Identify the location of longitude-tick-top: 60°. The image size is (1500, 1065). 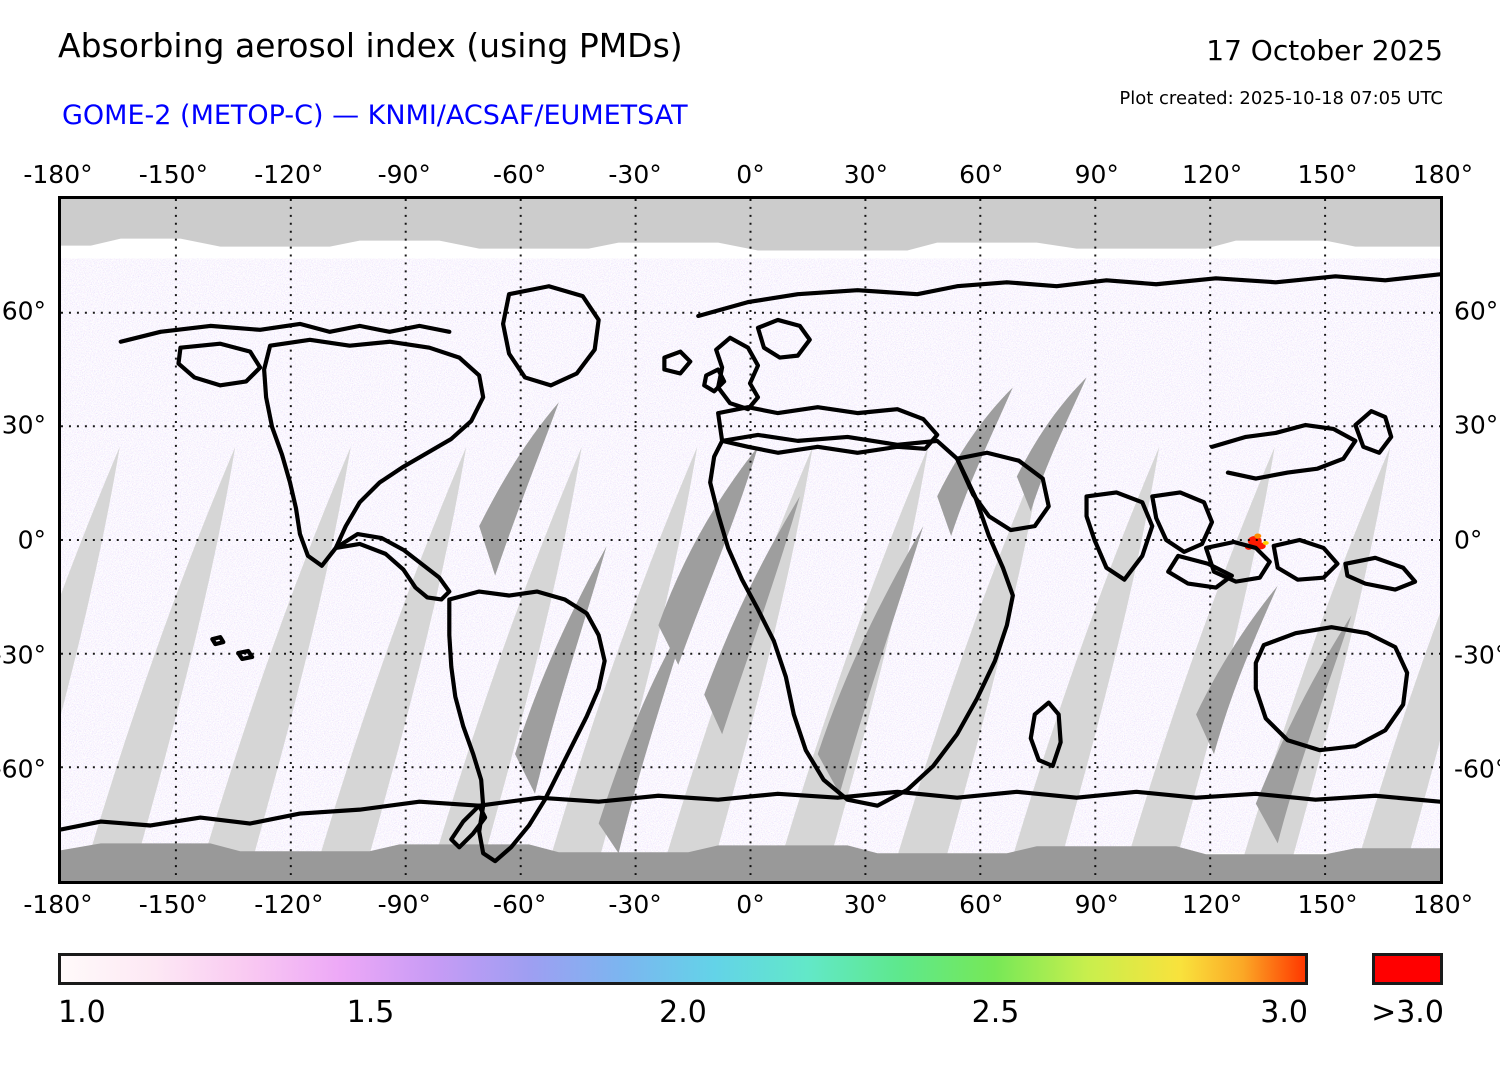
(981, 174).